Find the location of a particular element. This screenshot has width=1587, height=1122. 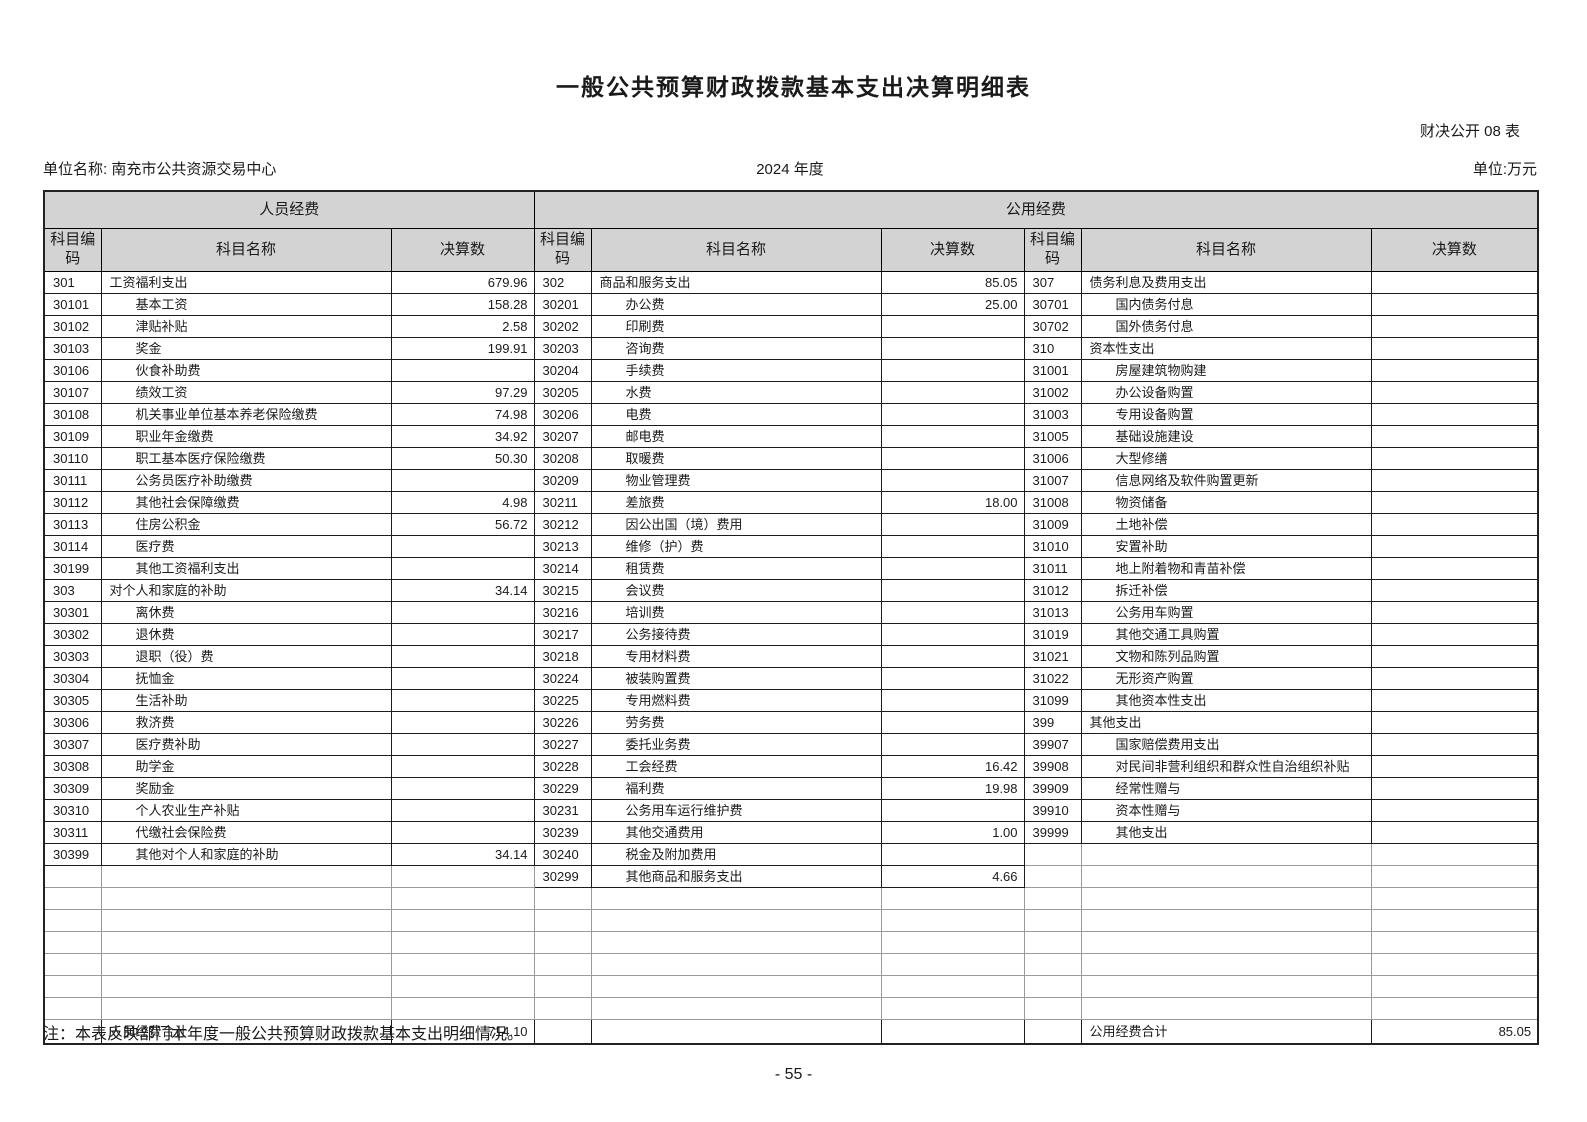

subject-code-cell: 30216 is located at coordinates (562, 612).